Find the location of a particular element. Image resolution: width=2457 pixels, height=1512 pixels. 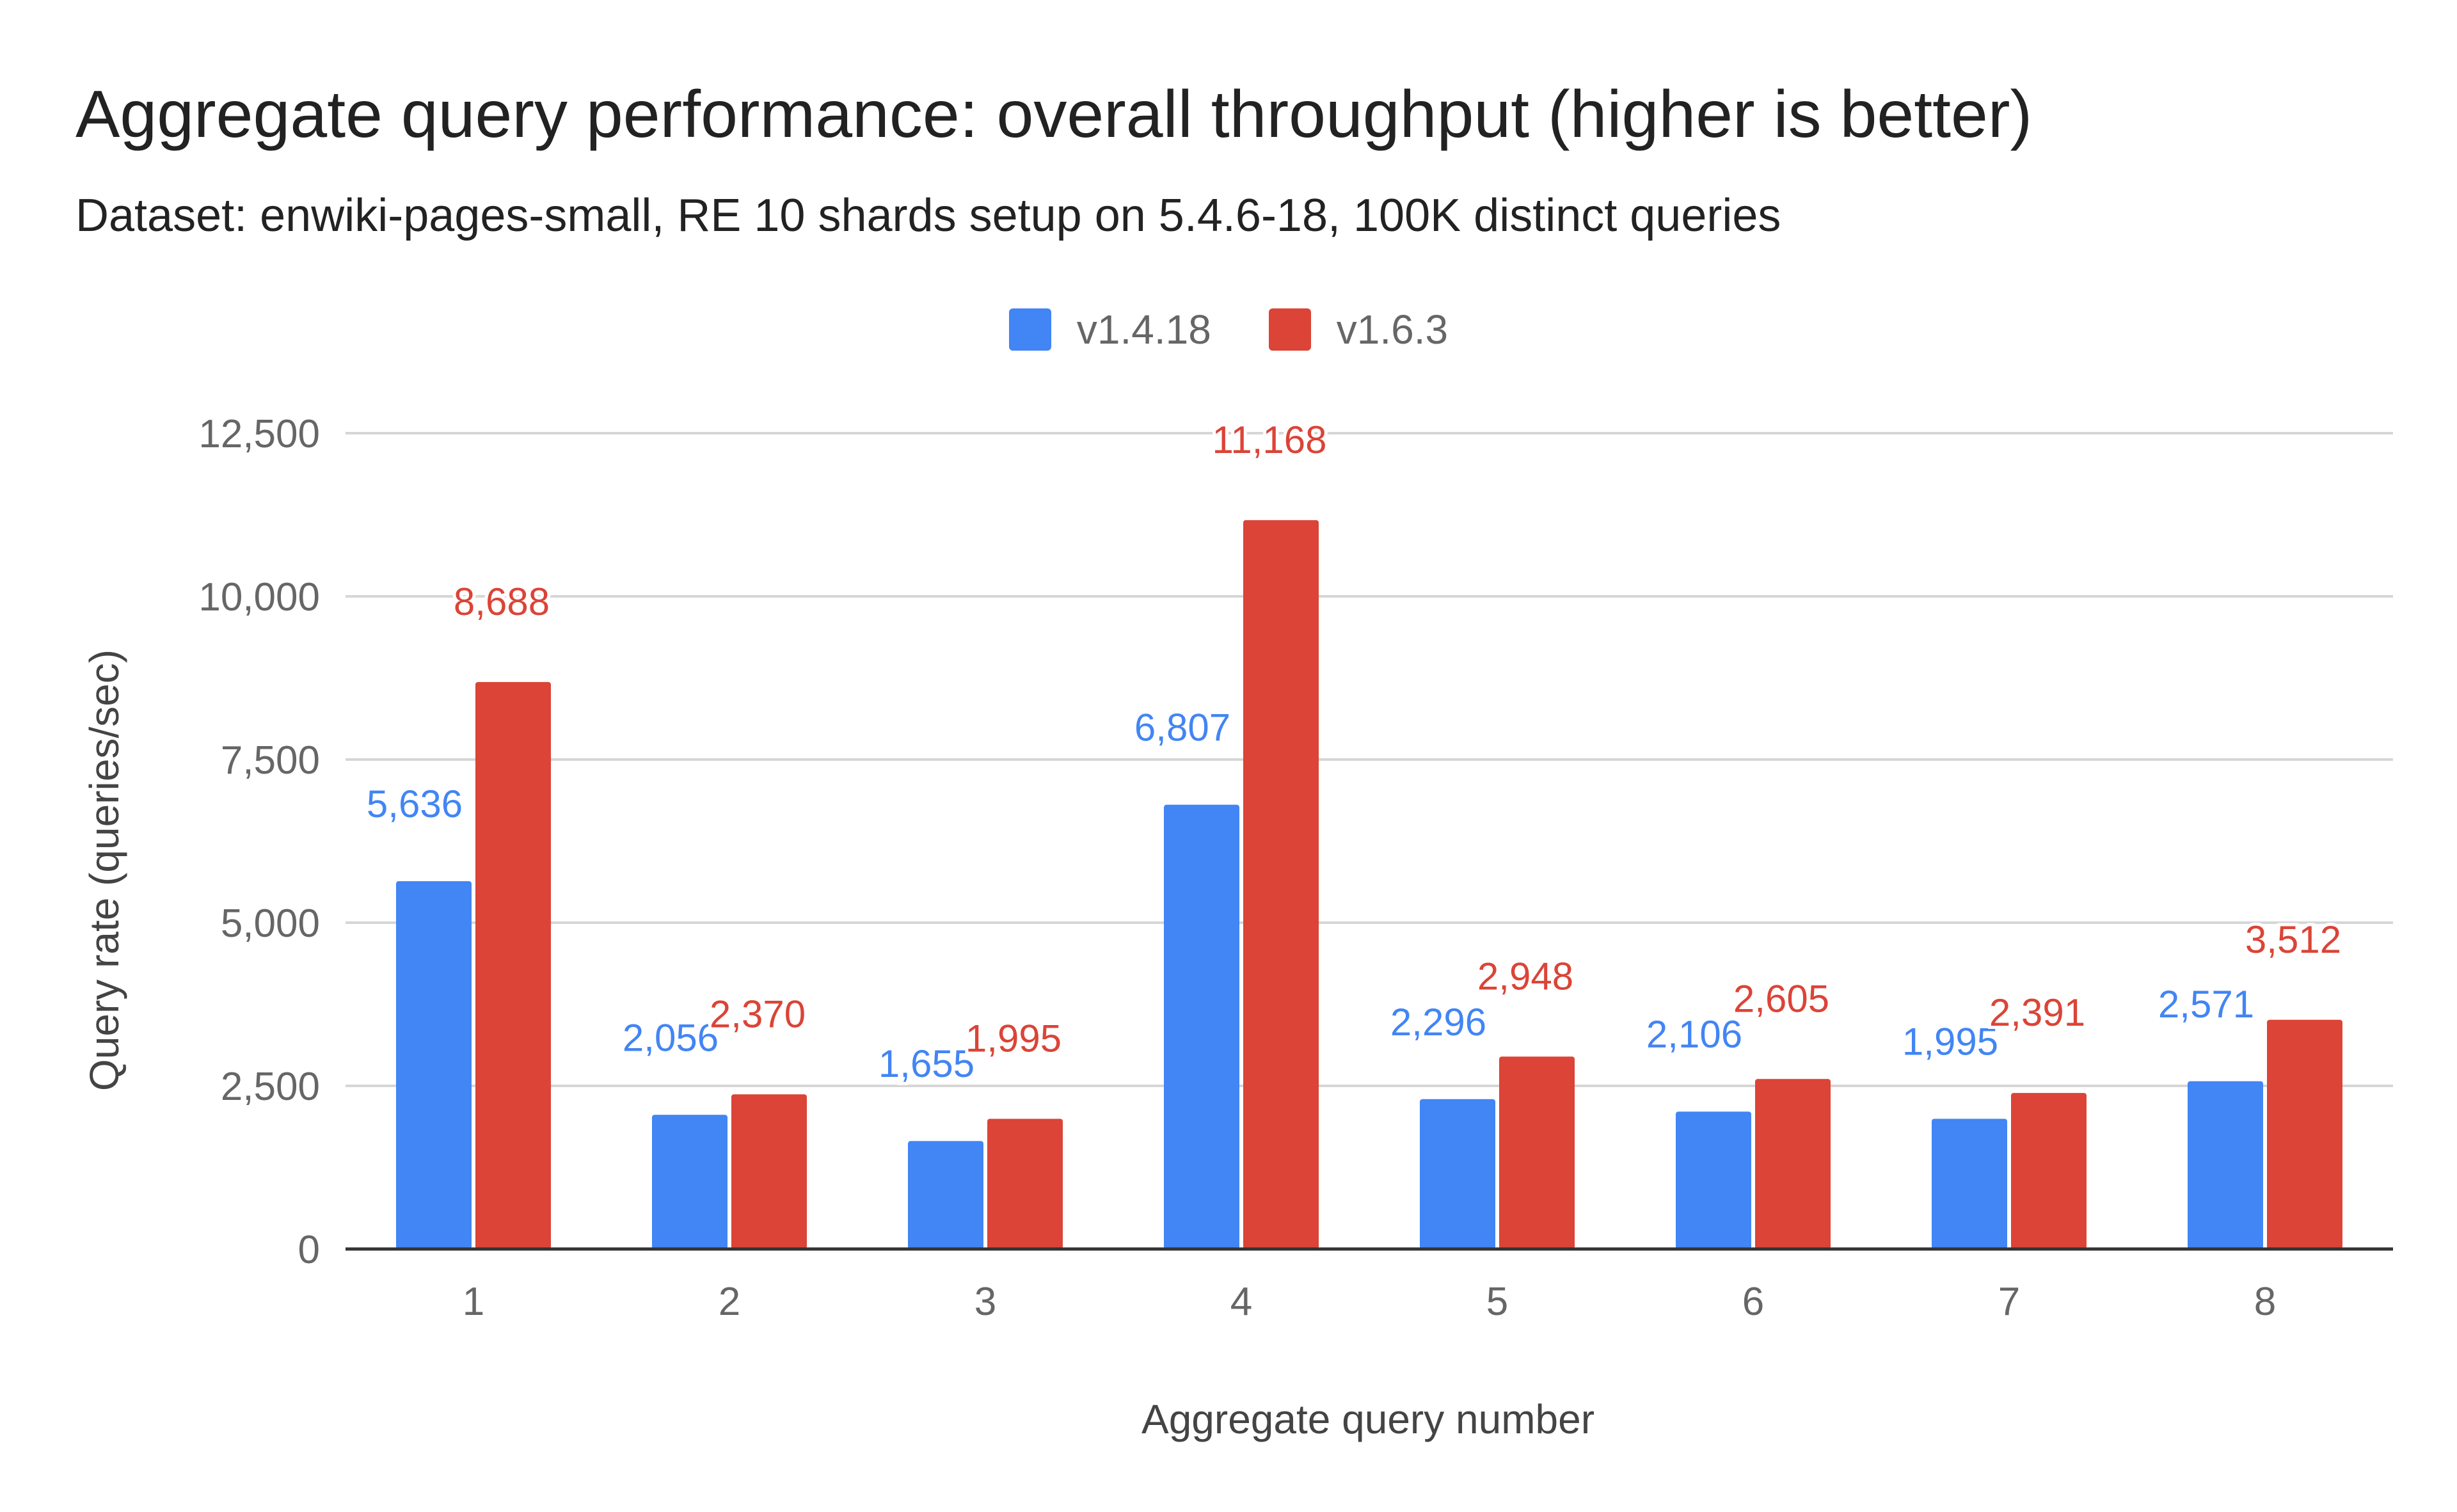

y-tick-label: 2,500 is located at coordinates (270, 1087).